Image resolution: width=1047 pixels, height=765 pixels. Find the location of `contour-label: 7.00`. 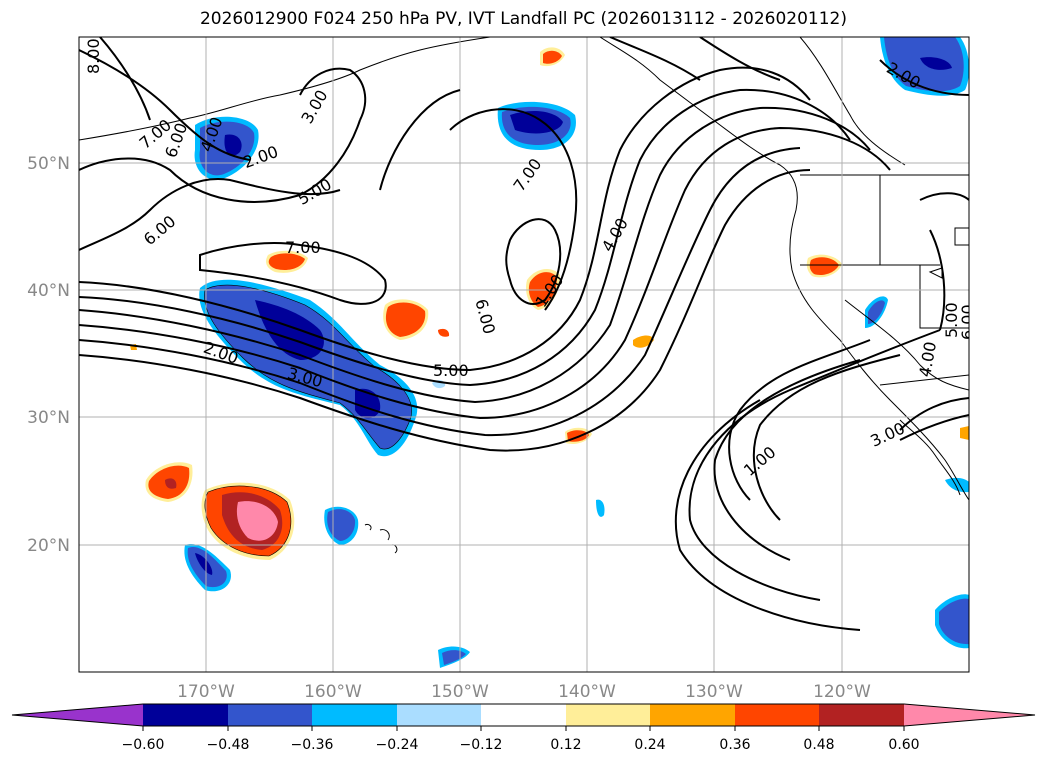

contour-label: 7.00 is located at coordinates (303, 247).